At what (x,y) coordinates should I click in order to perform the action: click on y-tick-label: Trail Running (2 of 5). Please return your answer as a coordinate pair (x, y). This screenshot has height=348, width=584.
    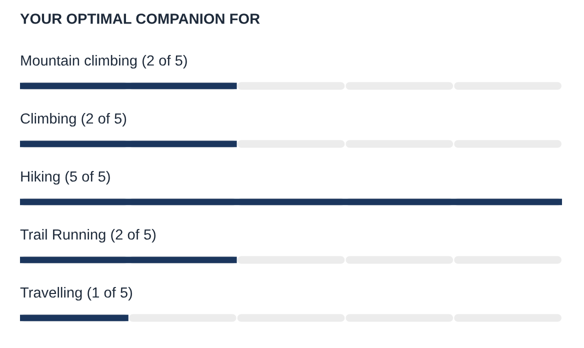
    Looking at the image, I should click on (88, 235).